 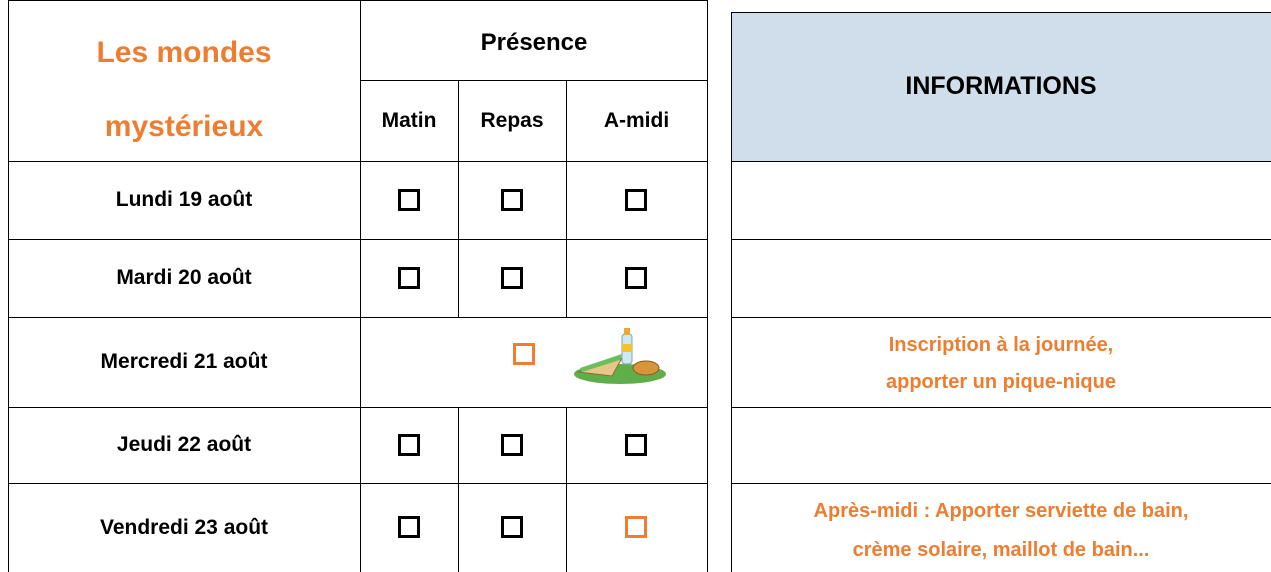 I want to click on note-line: Inscription à la journée,, so click(x=1001, y=344).